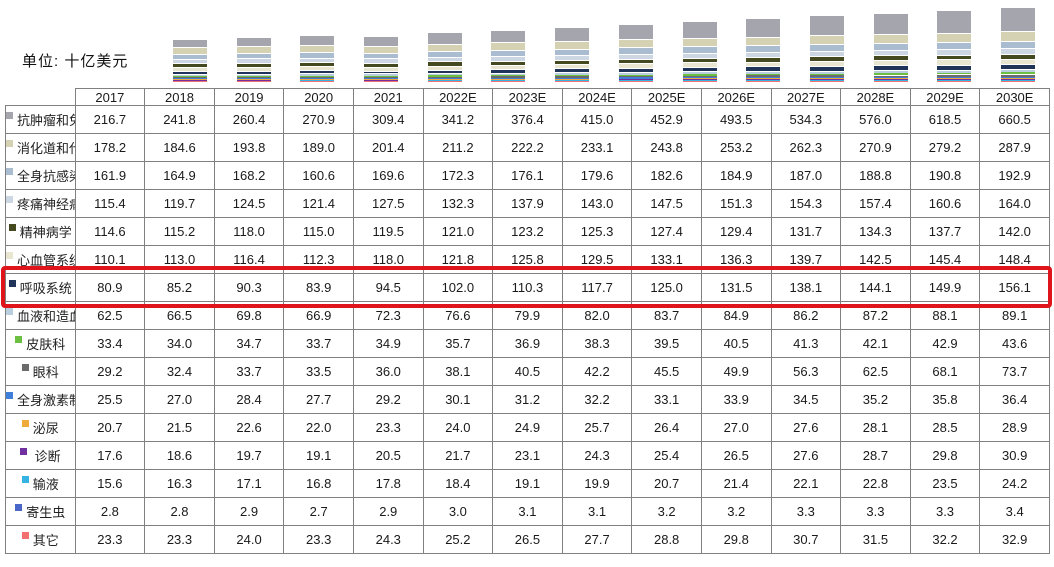 The width and height of the screenshot is (1054, 567). I want to click on value-cell: 23.3, so click(388, 427).